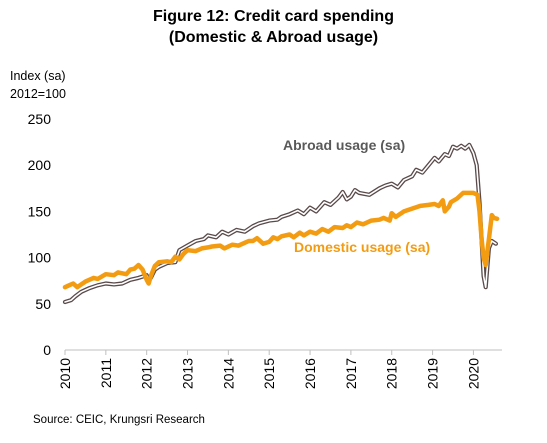  Describe the element at coordinates (273, 16) in the screenshot. I see `chart-title-line-1: Figure 12: Credit card spending` at that location.